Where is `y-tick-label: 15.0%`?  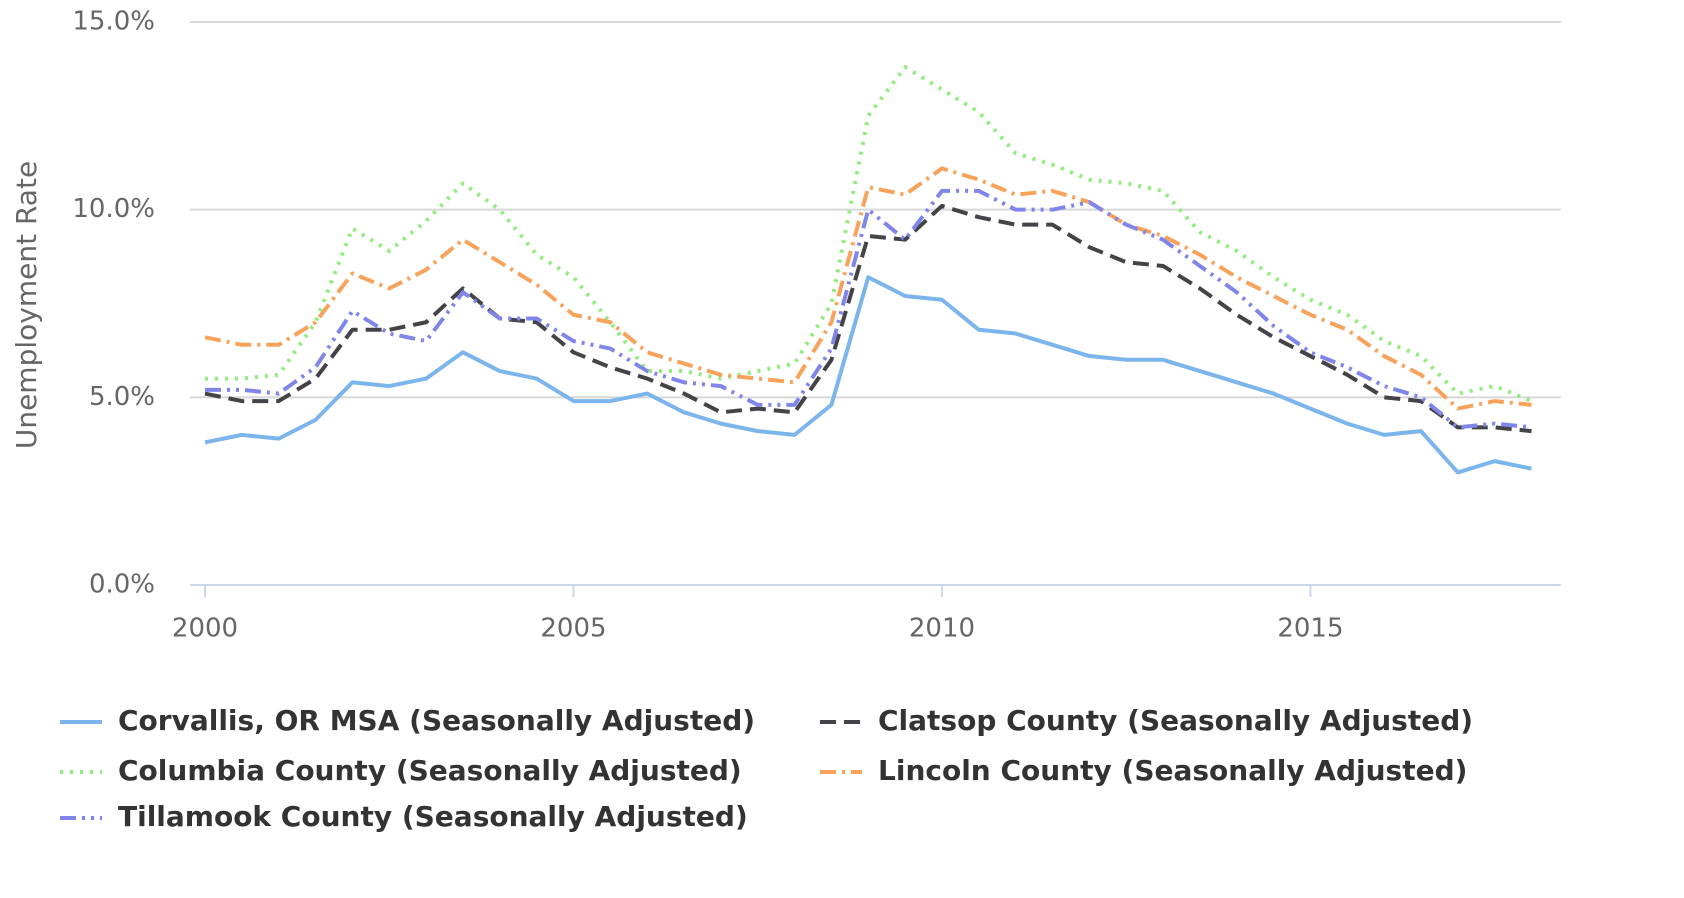 y-tick-label: 15.0% is located at coordinates (113, 22).